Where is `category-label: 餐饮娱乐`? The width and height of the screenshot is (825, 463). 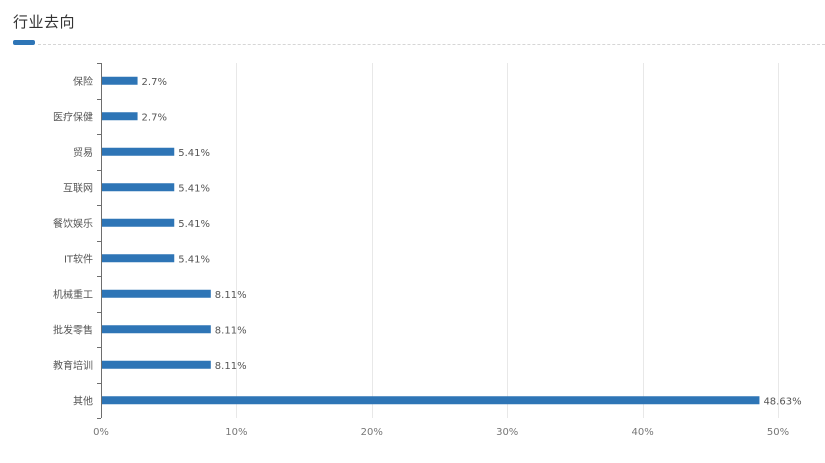
category-label: 餐饮娱乐 is located at coordinates (73, 223).